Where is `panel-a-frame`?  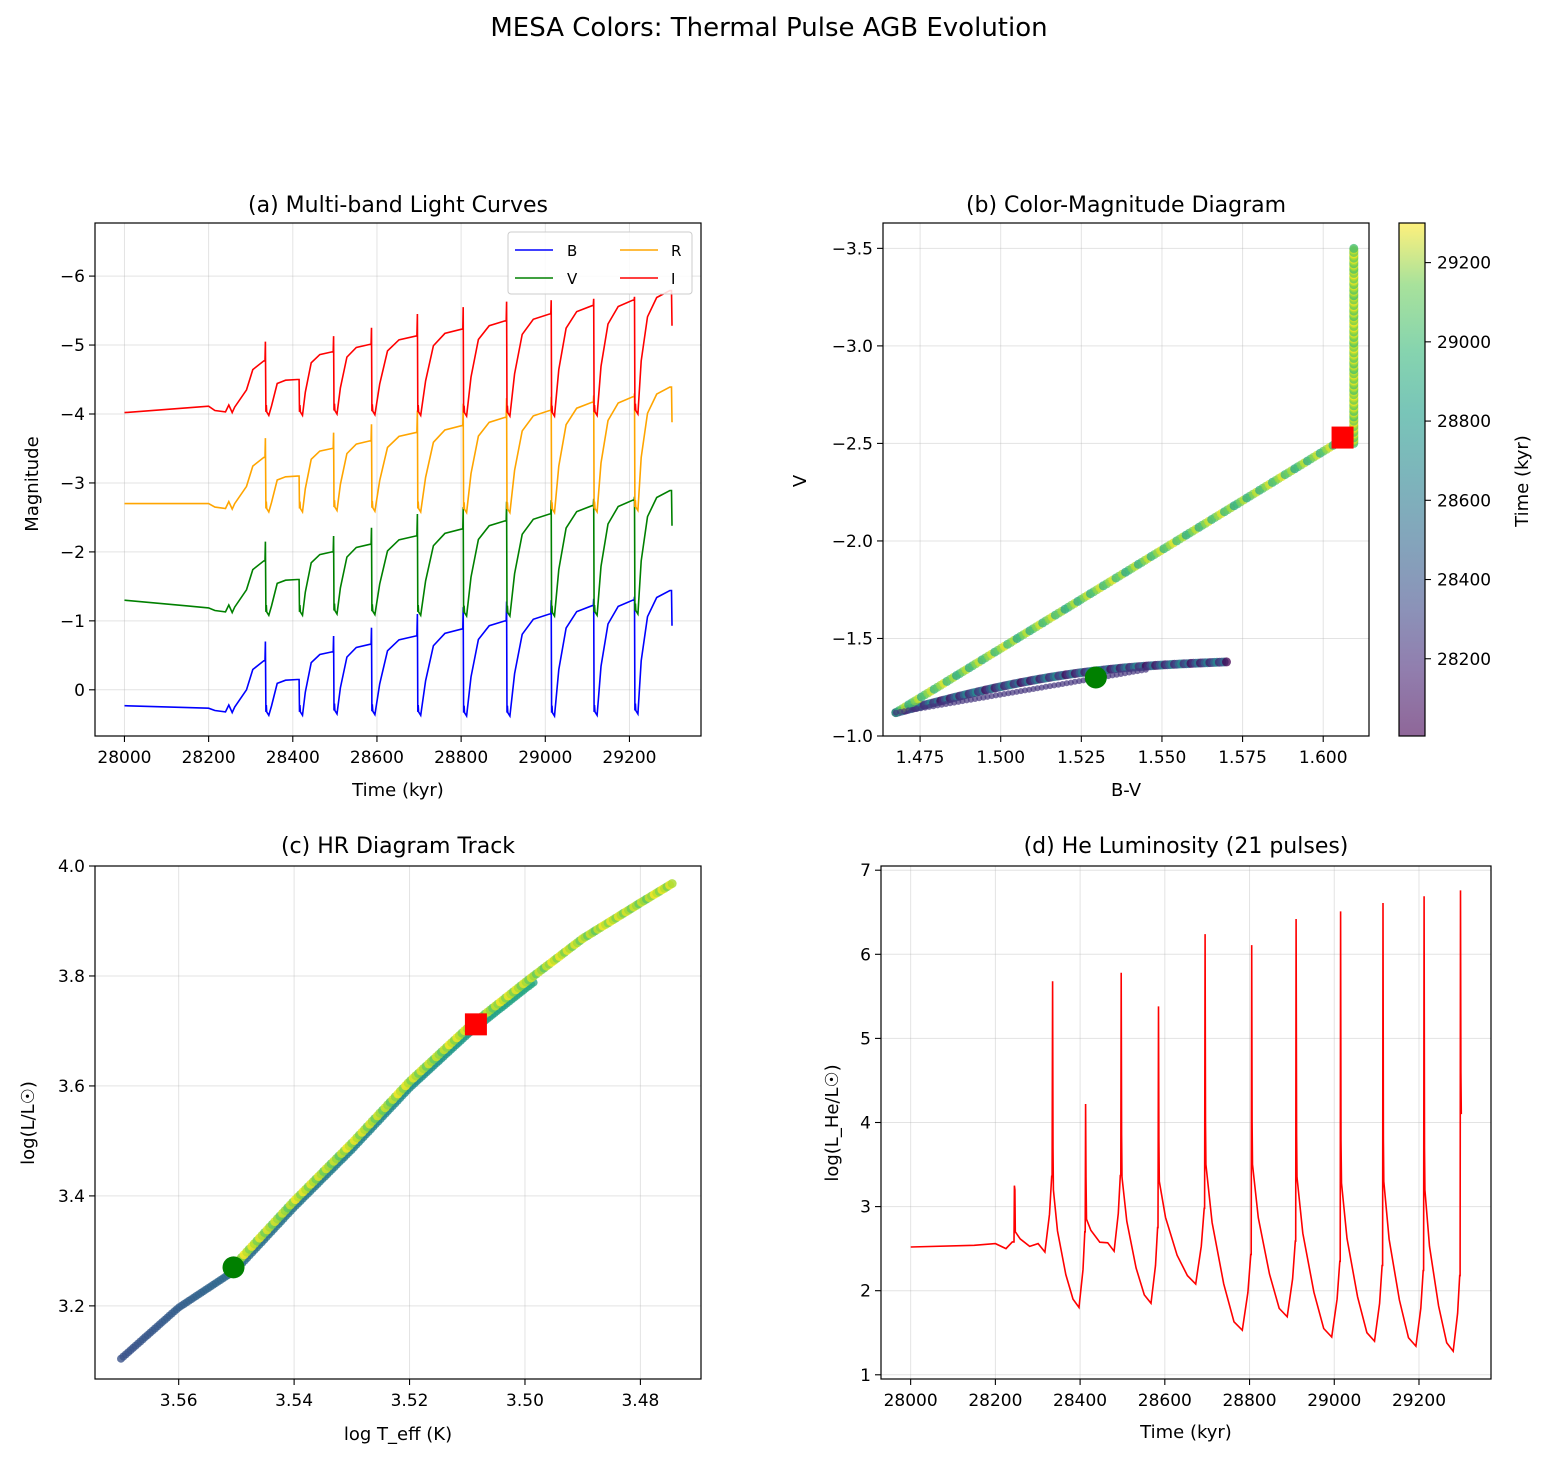 panel-a-frame is located at coordinates (398, 479).